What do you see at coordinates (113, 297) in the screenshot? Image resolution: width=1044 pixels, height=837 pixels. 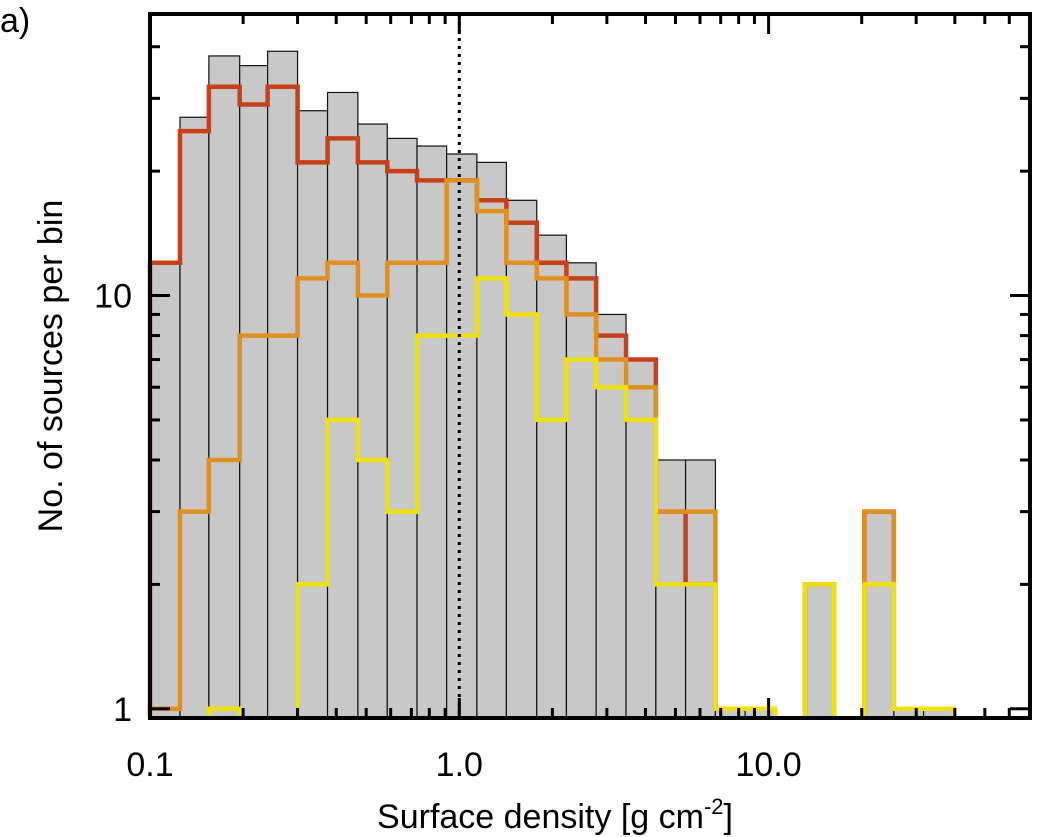 I see `y-tick-label: 10` at bounding box center [113, 297].